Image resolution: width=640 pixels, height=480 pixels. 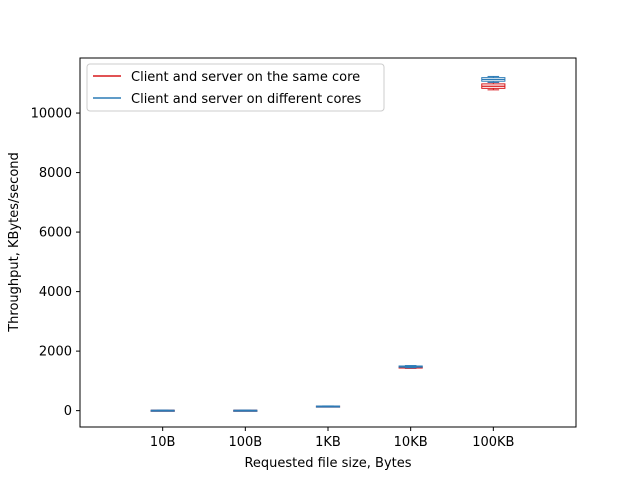 What do you see at coordinates (245, 410) in the screenshot?
I see `box-100B-different-cores` at bounding box center [245, 410].